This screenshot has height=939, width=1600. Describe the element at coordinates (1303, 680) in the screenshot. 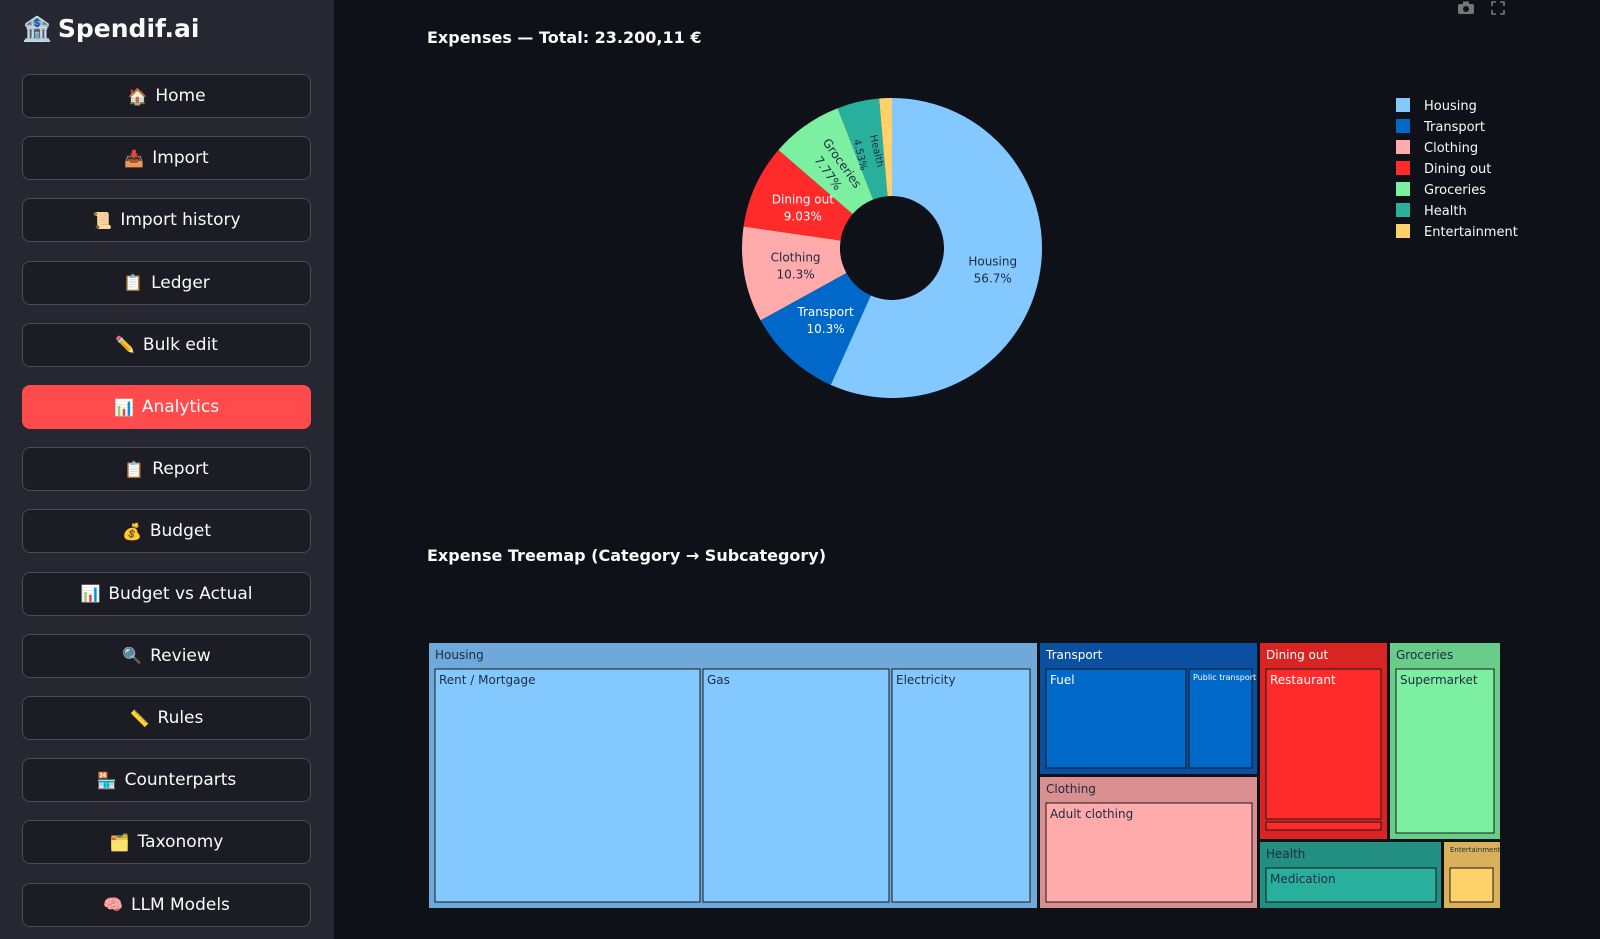

I see `treemap-subcategory-label: Restaurant` at that location.